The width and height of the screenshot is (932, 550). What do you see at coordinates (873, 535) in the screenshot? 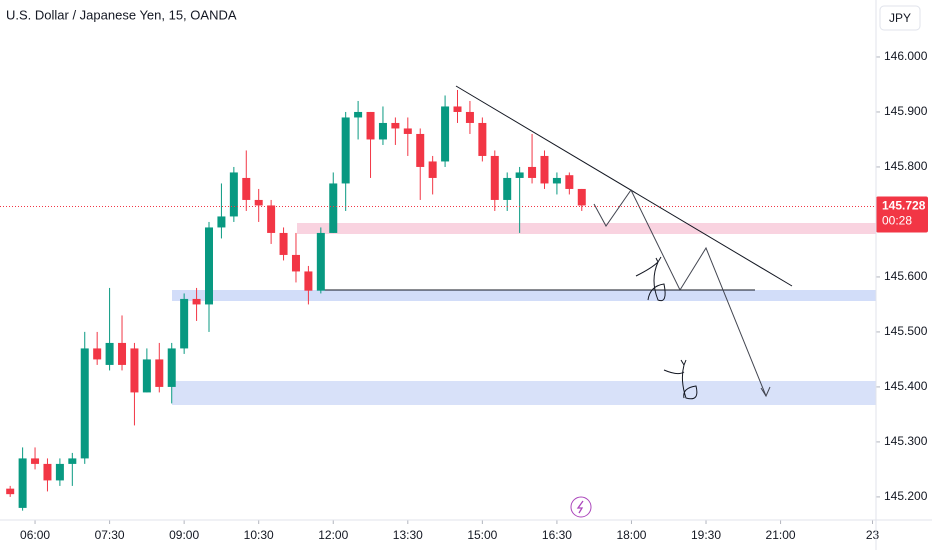
I see `x-tick-label: 23` at bounding box center [873, 535].